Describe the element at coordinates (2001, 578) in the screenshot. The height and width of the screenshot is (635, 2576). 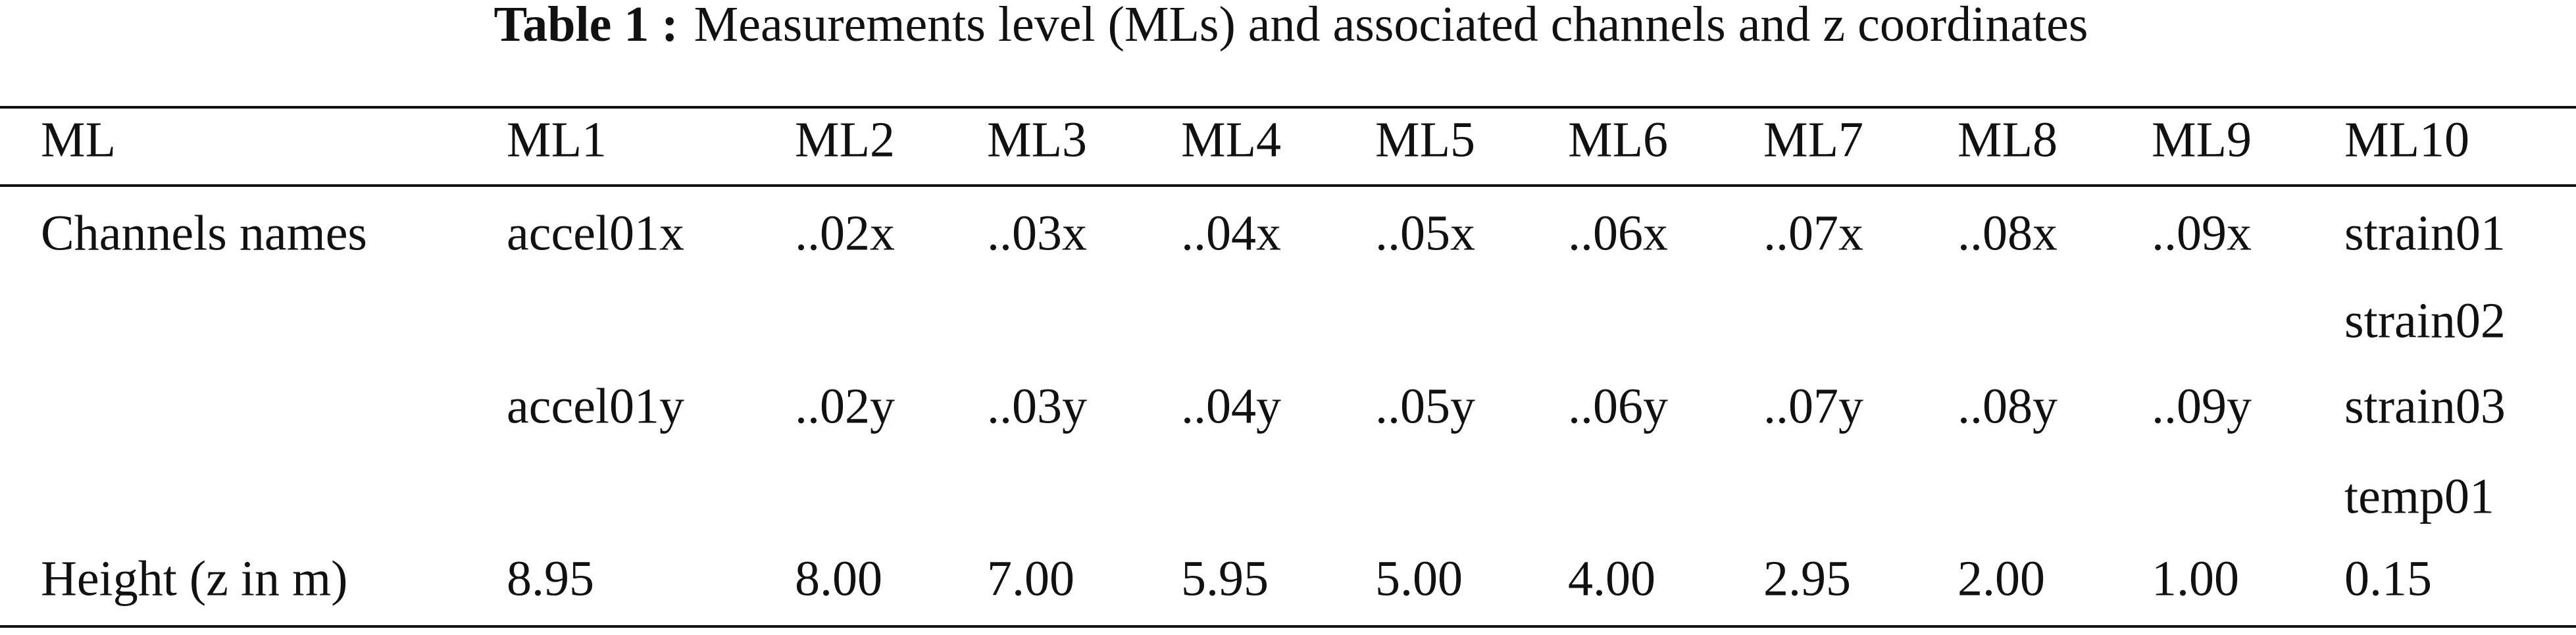
I see `table-cell: 2.00` at that location.